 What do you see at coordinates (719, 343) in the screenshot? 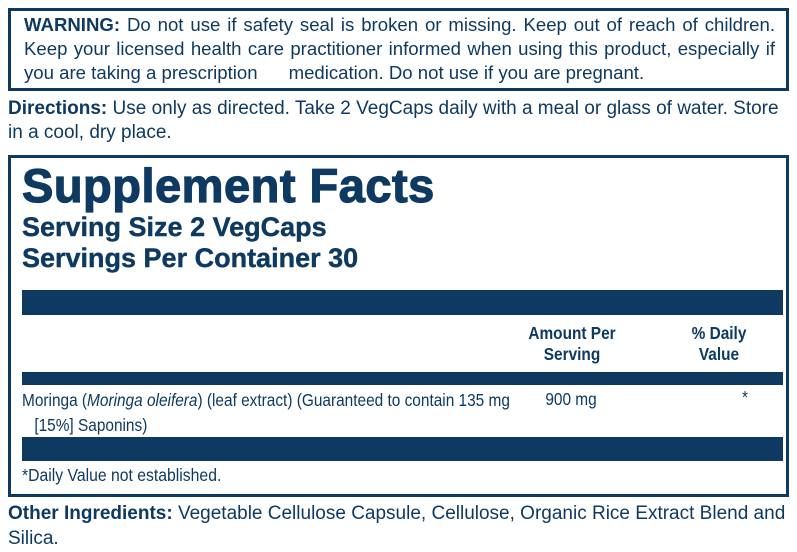
I see `column-header-daily-value: % Daily Value` at bounding box center [719, 343].